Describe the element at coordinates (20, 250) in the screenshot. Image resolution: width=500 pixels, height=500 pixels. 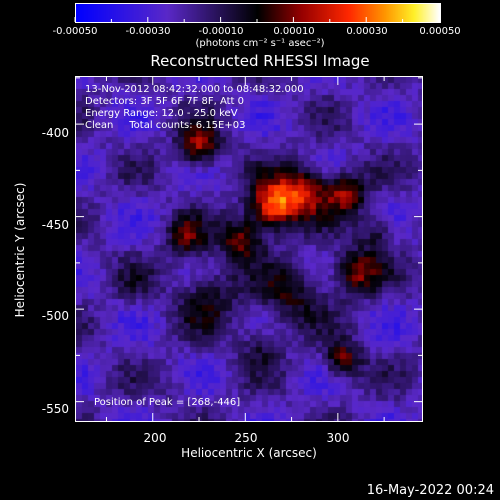
I see `y-axis-label: Heliocentric Y (arcsec)` at that location.